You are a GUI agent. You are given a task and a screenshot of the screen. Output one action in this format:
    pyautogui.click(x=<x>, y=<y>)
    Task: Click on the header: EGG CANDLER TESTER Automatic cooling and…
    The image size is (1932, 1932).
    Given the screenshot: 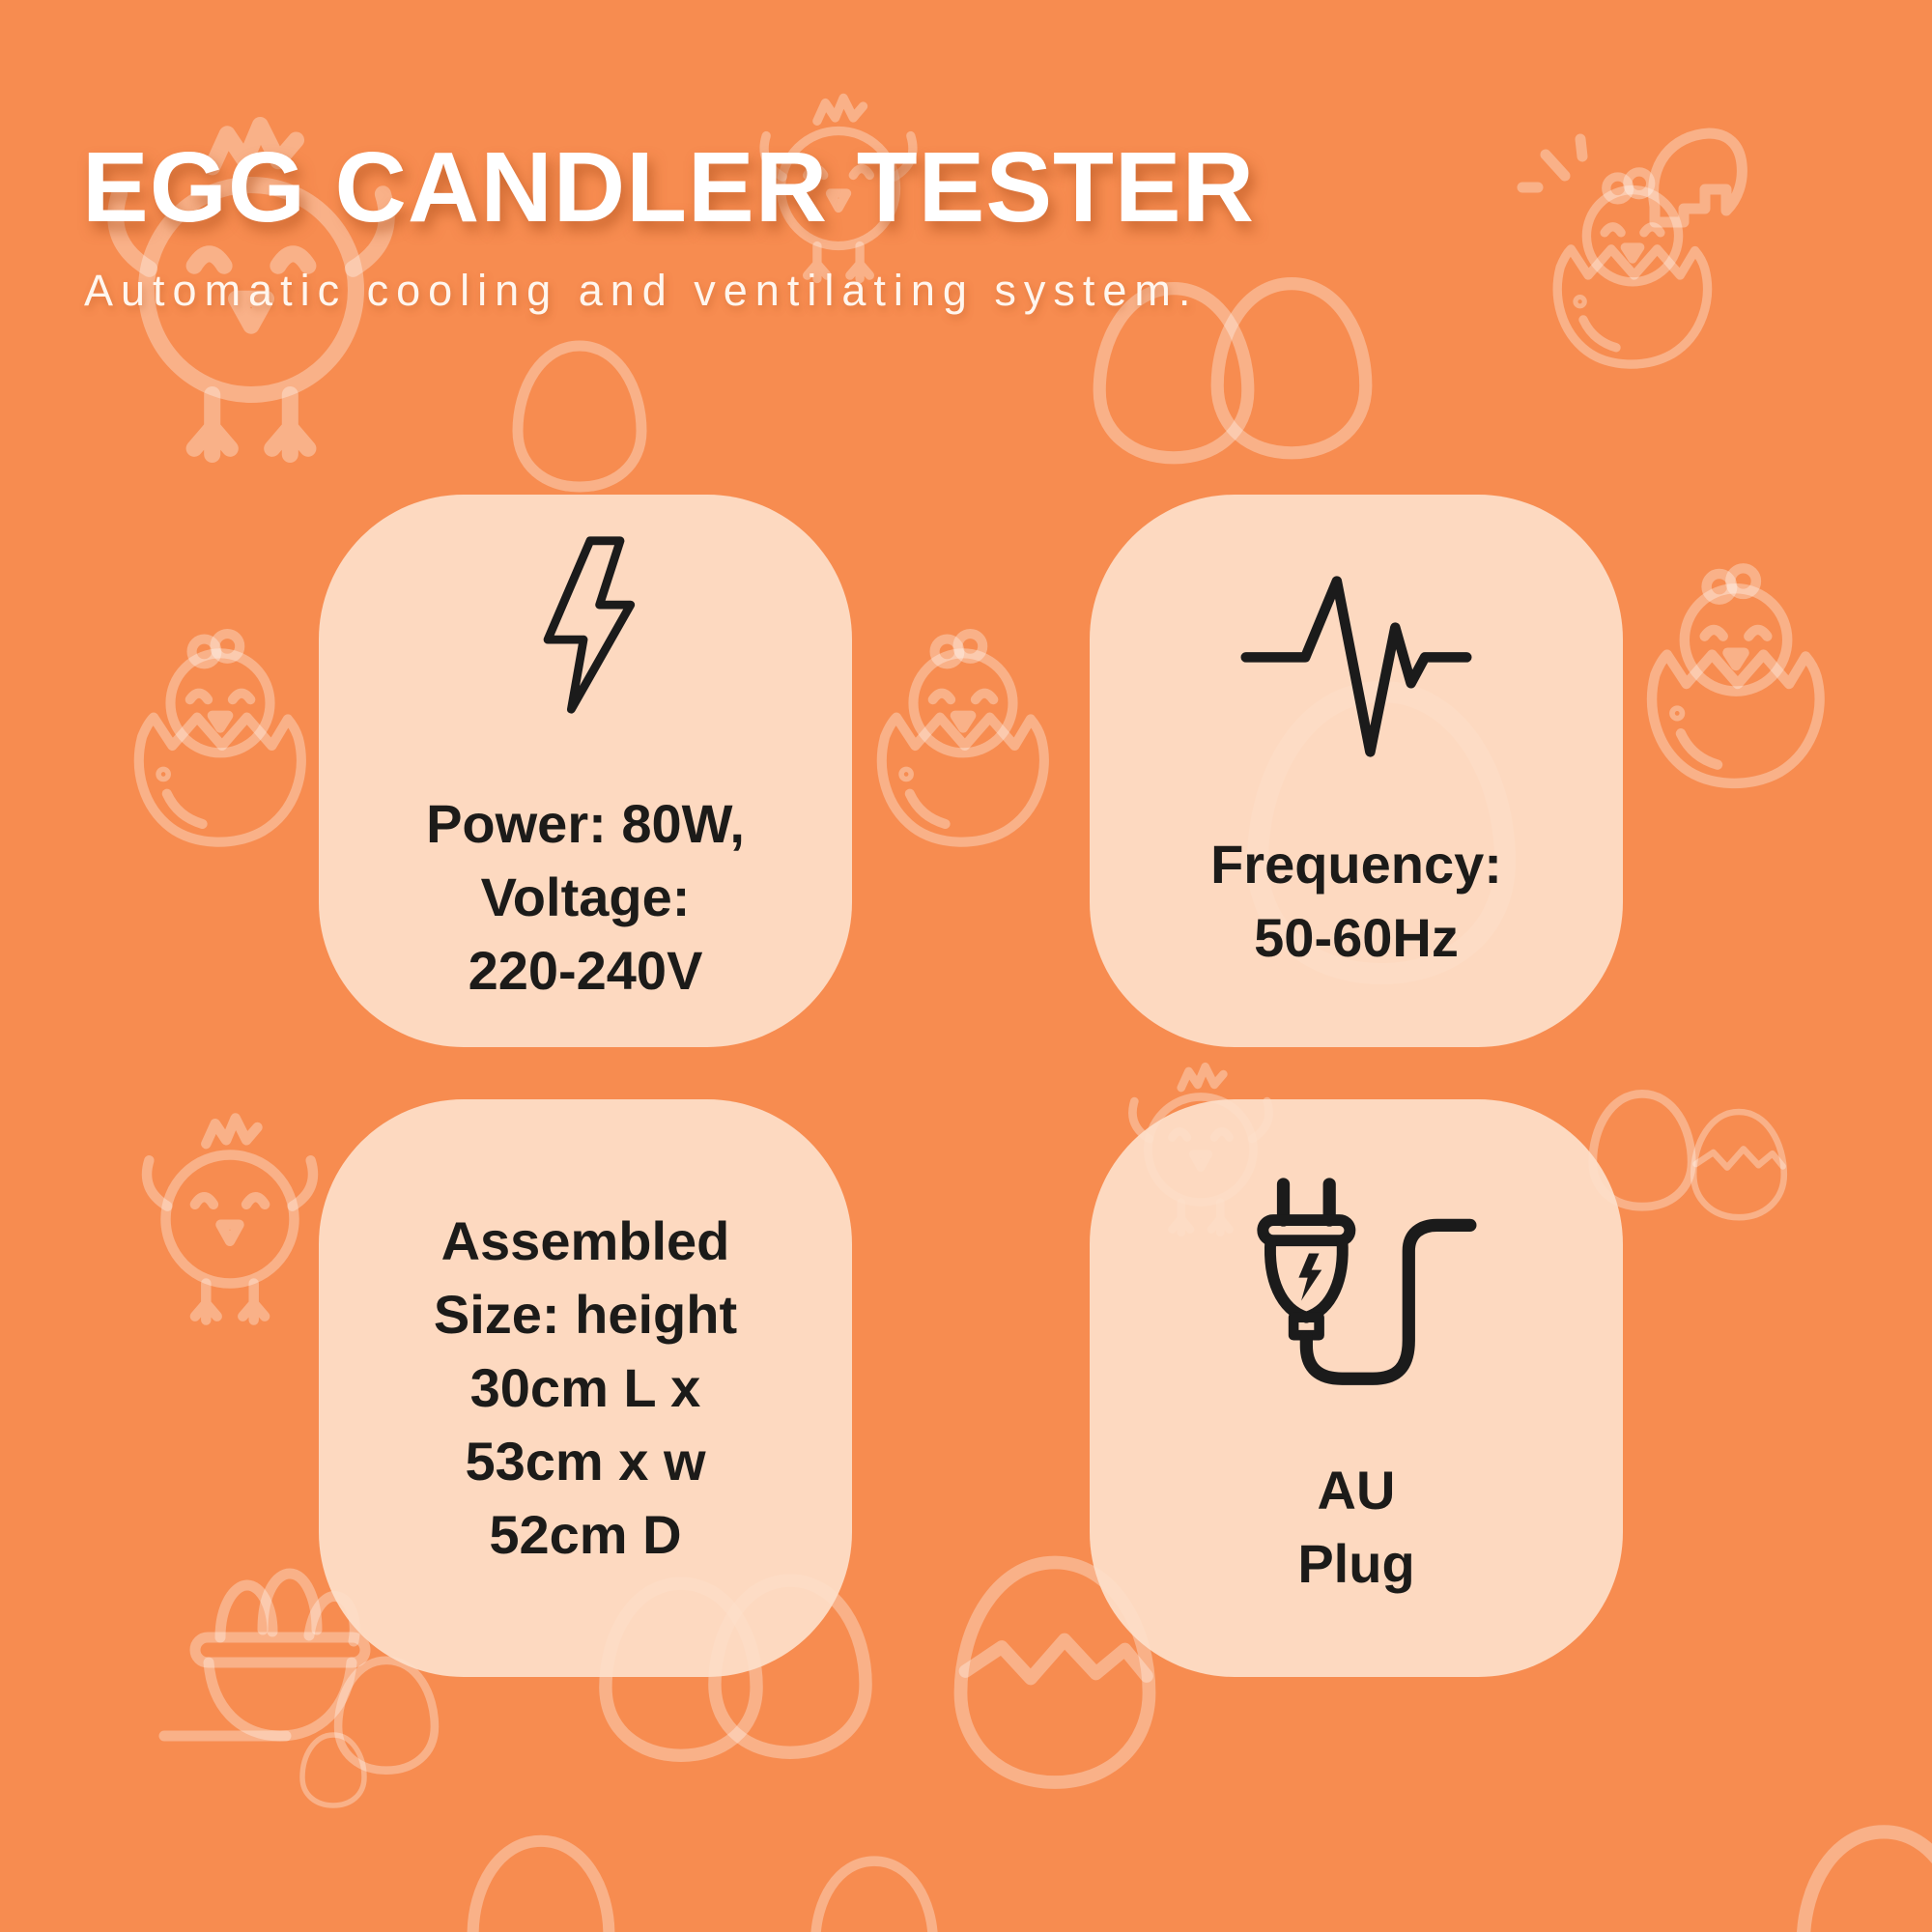 What is the action you would take?
    pyautogui.click(x=668, y=224)
    